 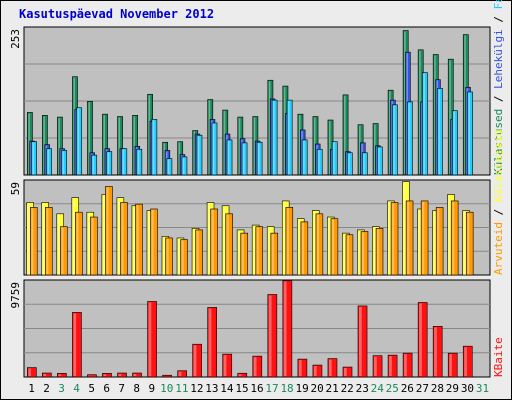 I want to click on kbytes-bar-day-30-shine, so click(x=465, y=361).